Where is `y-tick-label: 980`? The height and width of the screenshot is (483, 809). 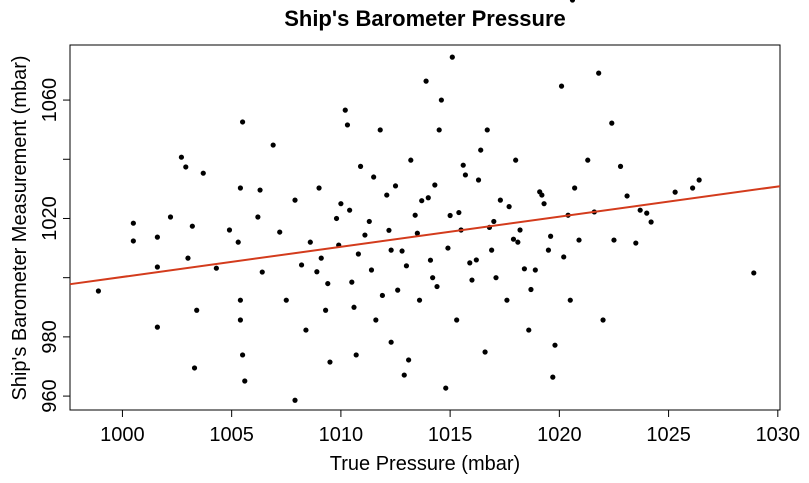
y-tick-label: 980 is located at coordinates (50, 336).